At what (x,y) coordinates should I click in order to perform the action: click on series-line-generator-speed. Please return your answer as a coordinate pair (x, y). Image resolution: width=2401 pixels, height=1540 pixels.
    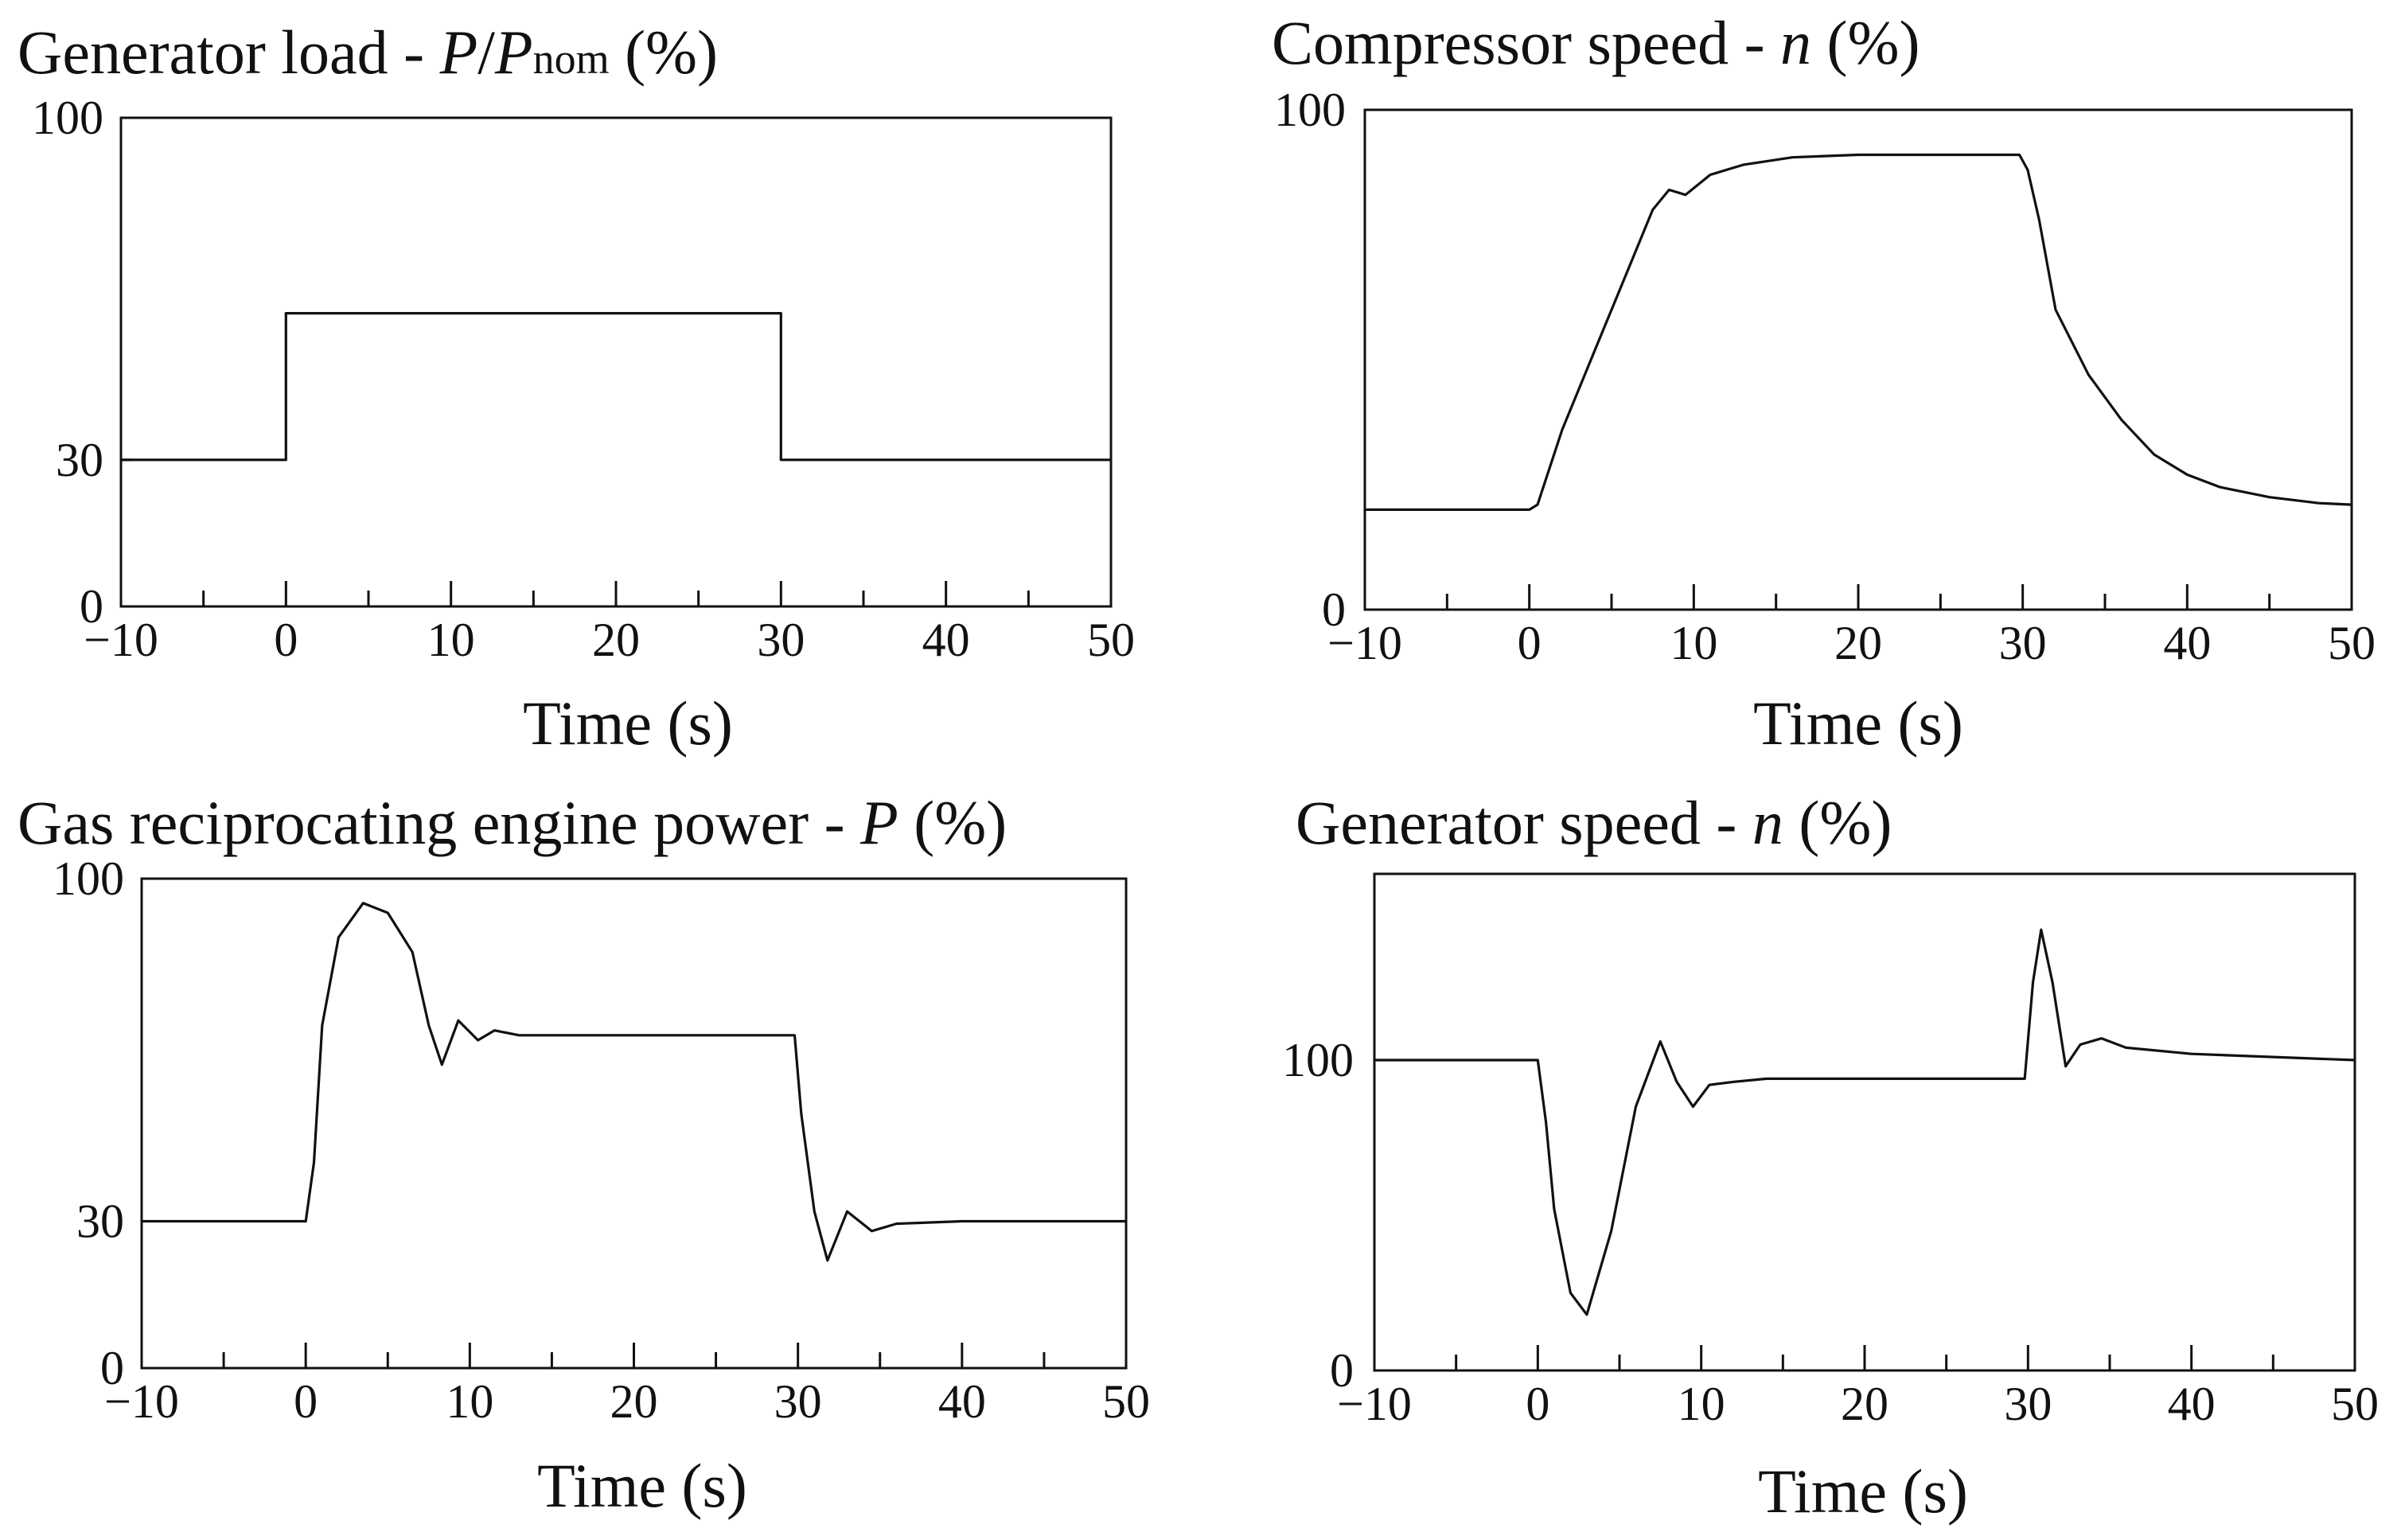
    Looking at the image, I should click on (1865, 1122).